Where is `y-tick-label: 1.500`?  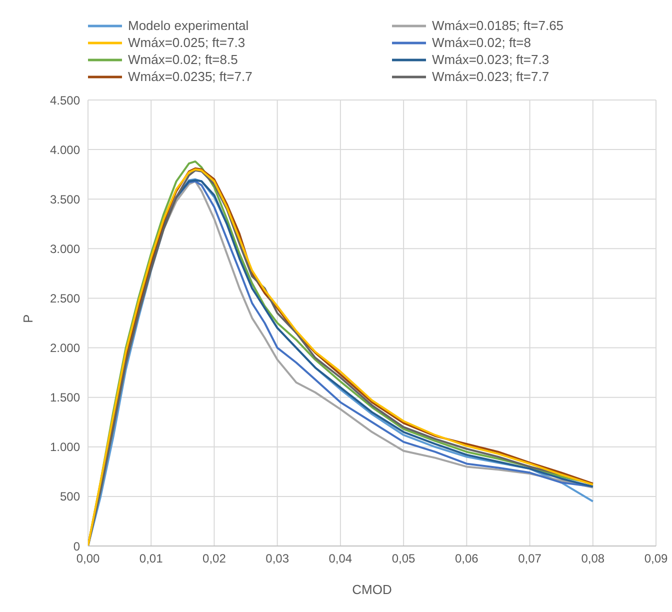 y-tick-label: 1.500 is located at coordinates (65, 397).